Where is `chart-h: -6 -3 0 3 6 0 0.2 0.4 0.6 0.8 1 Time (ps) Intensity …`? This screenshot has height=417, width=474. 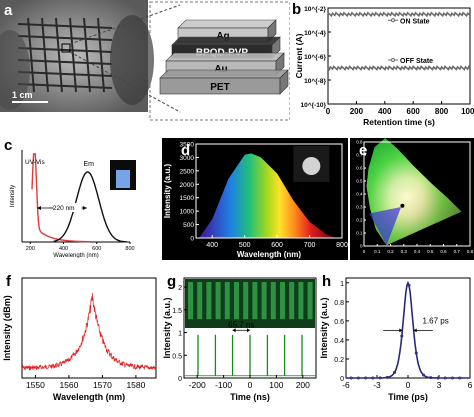
chart-h: -6 -3 0 3 6 0 0.2 0.4 0.6 0.8 1 Time (ps) Intensity … is located at coordinates (396, 339).